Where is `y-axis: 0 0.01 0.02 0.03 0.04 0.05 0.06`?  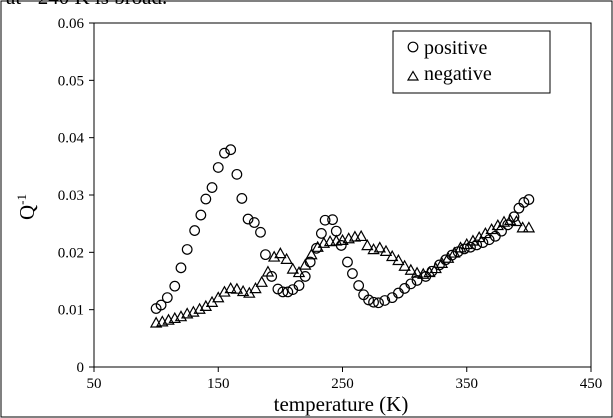
y-axis: 0 0.01 0.02 0.03 0.04 0.05 0.06 is located at coordinates (76, 196).